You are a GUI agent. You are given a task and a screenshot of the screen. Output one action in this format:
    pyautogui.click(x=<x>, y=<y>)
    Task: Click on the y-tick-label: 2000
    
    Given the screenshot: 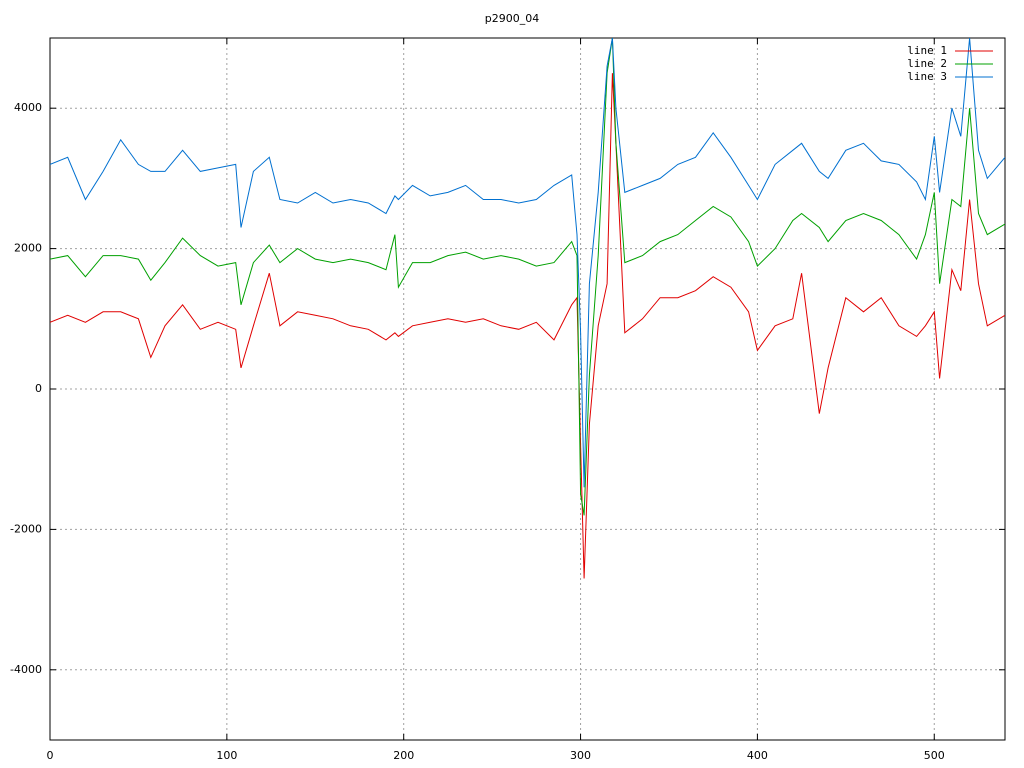 What is the action you would take?
    pyautogui.click(x=28, y=248)
    